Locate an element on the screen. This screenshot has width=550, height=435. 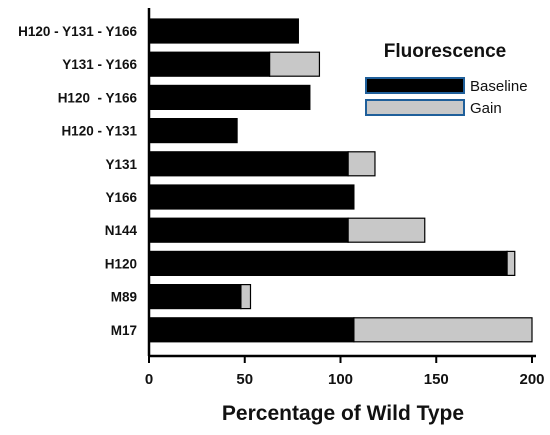
category-label: Y166 is located at coordinates (121, 197).